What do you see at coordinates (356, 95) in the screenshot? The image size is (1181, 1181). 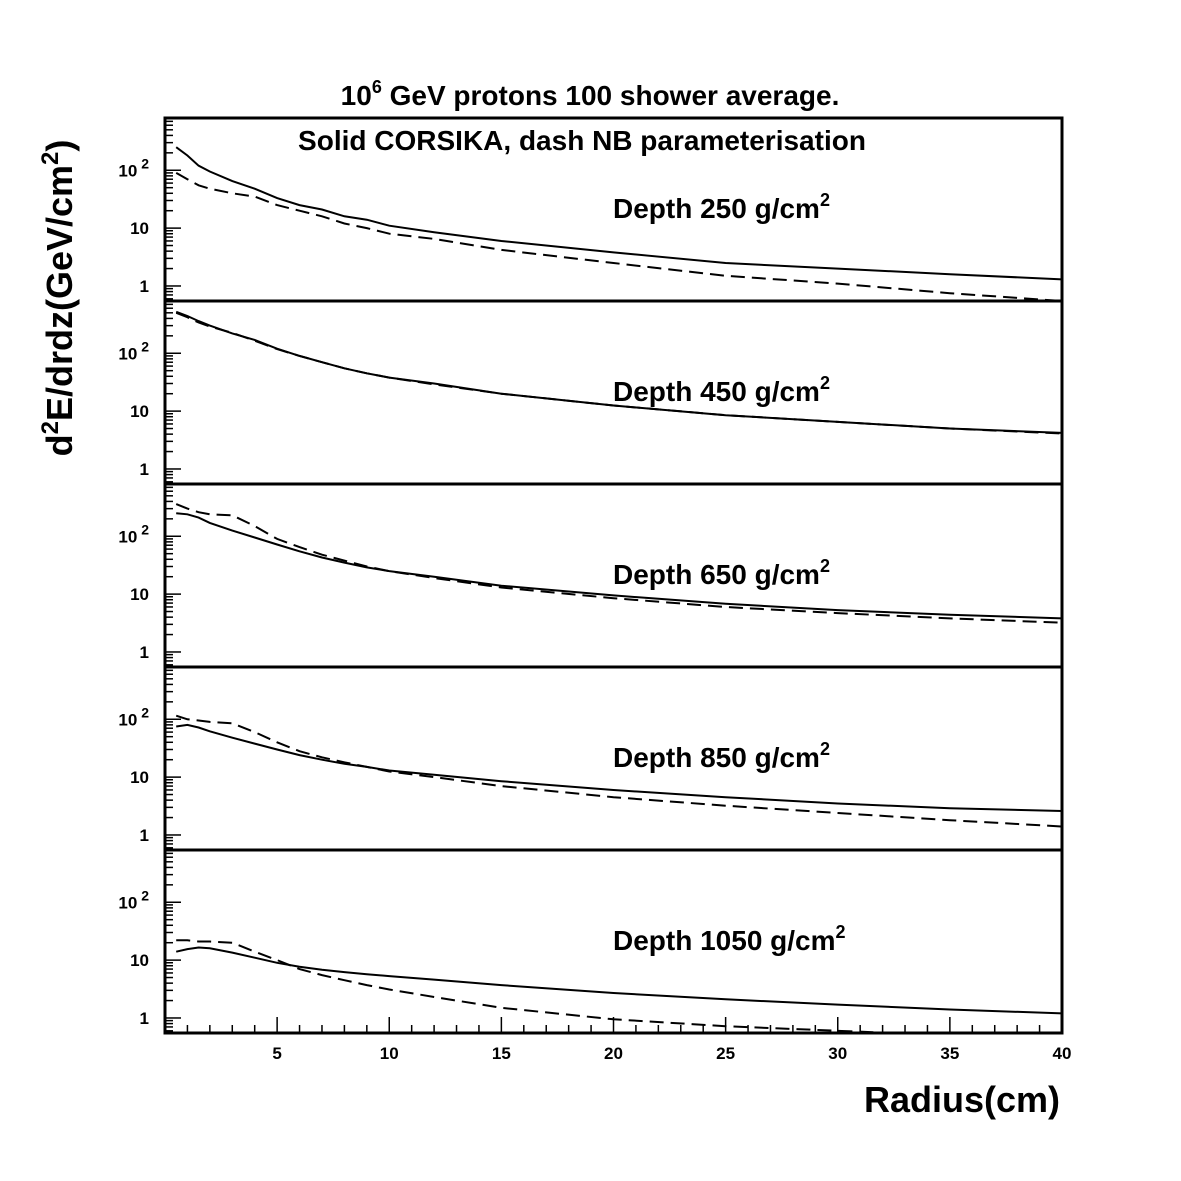 I see `title-base: 10` at bounding box center [356, 95].